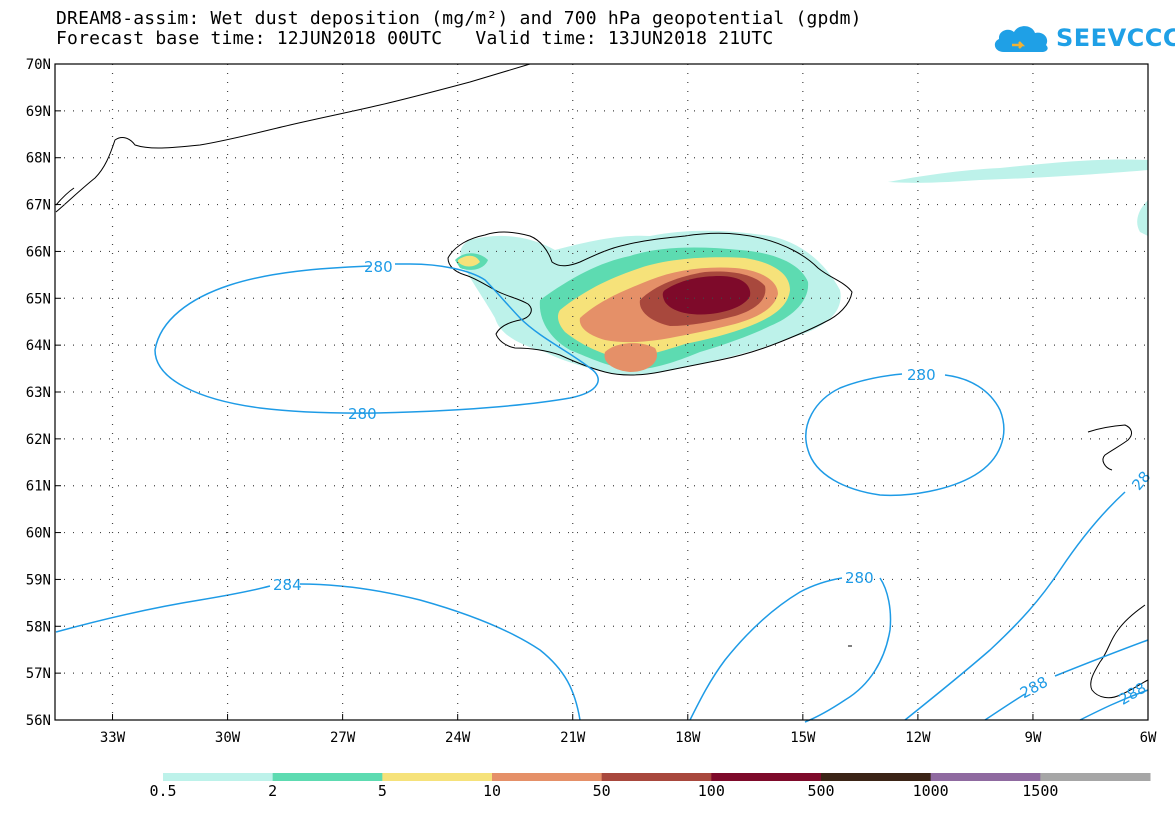 Image resolution: width=1175 pixels, height=815 pixels. I want to click on lat-label: 63N, so click(38, 393).